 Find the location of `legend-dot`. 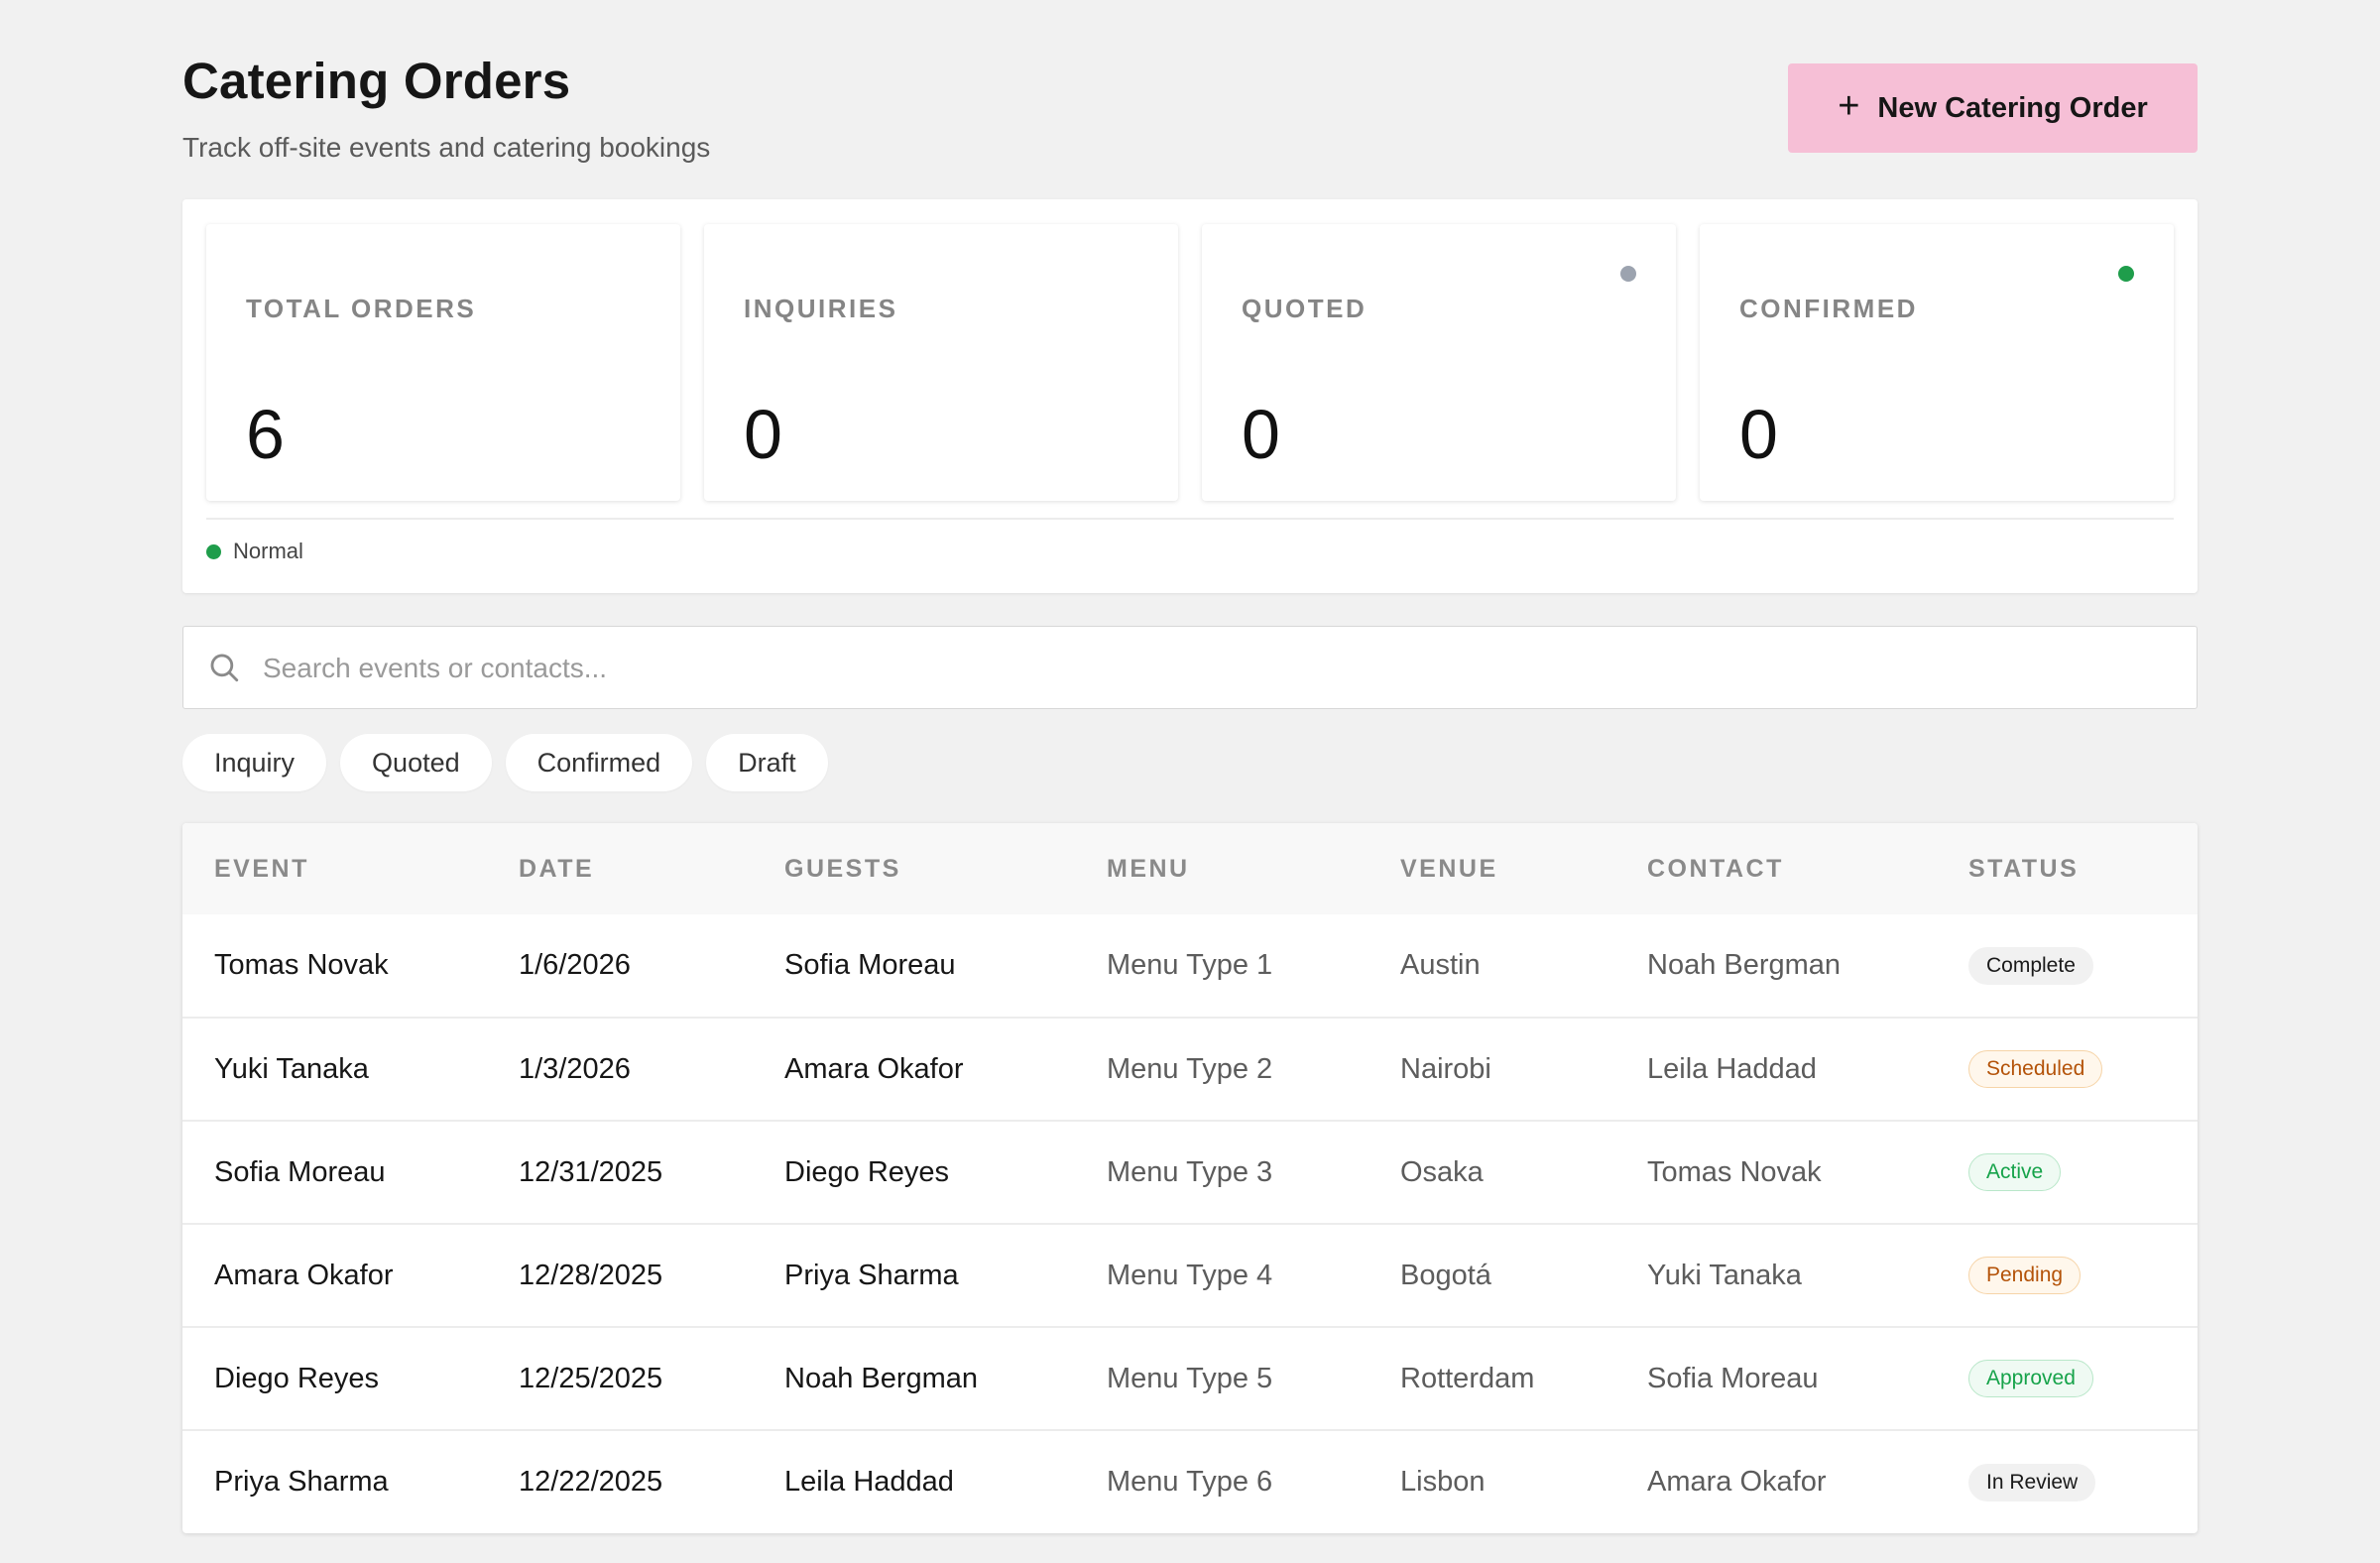

legend-dot is located at coordinates (213, 551).